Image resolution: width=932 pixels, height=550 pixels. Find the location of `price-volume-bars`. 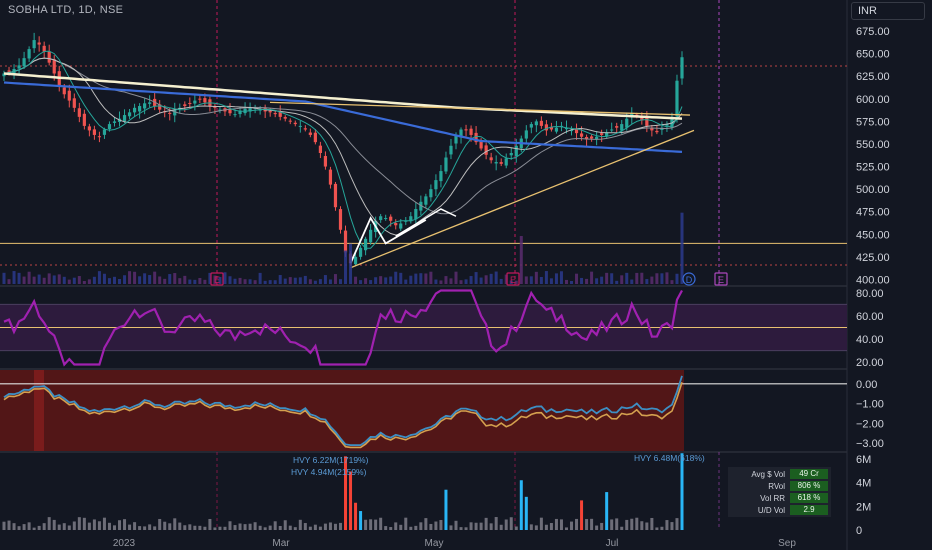

price-volume-bars is located at coordinates (343, 248).